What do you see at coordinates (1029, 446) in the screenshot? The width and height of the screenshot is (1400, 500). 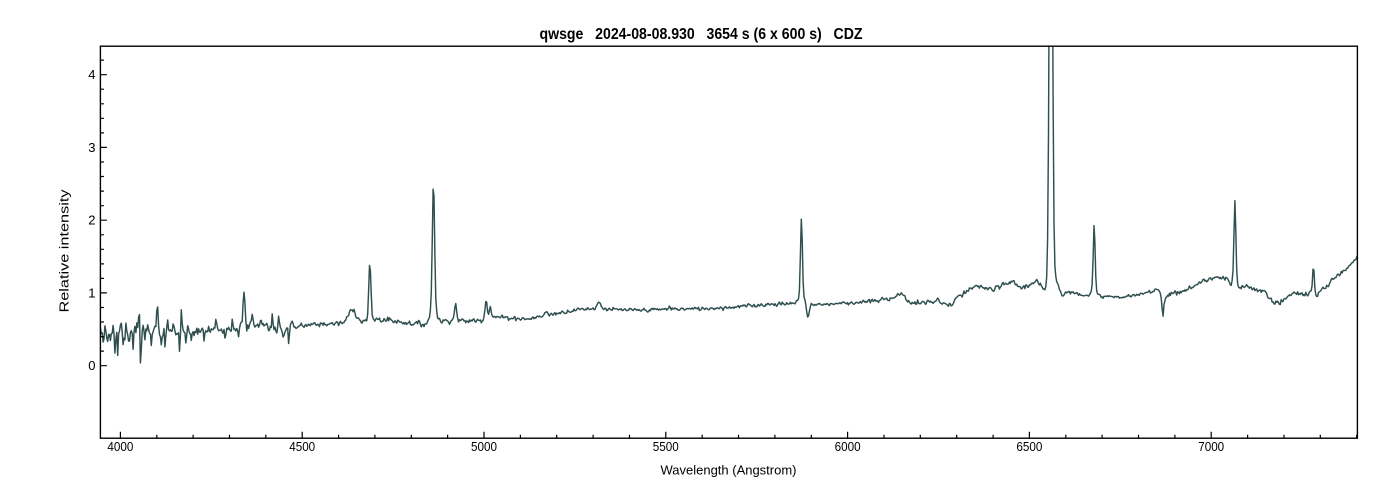 I see `svg-text: 6500` at bounding box center [1029, 446].